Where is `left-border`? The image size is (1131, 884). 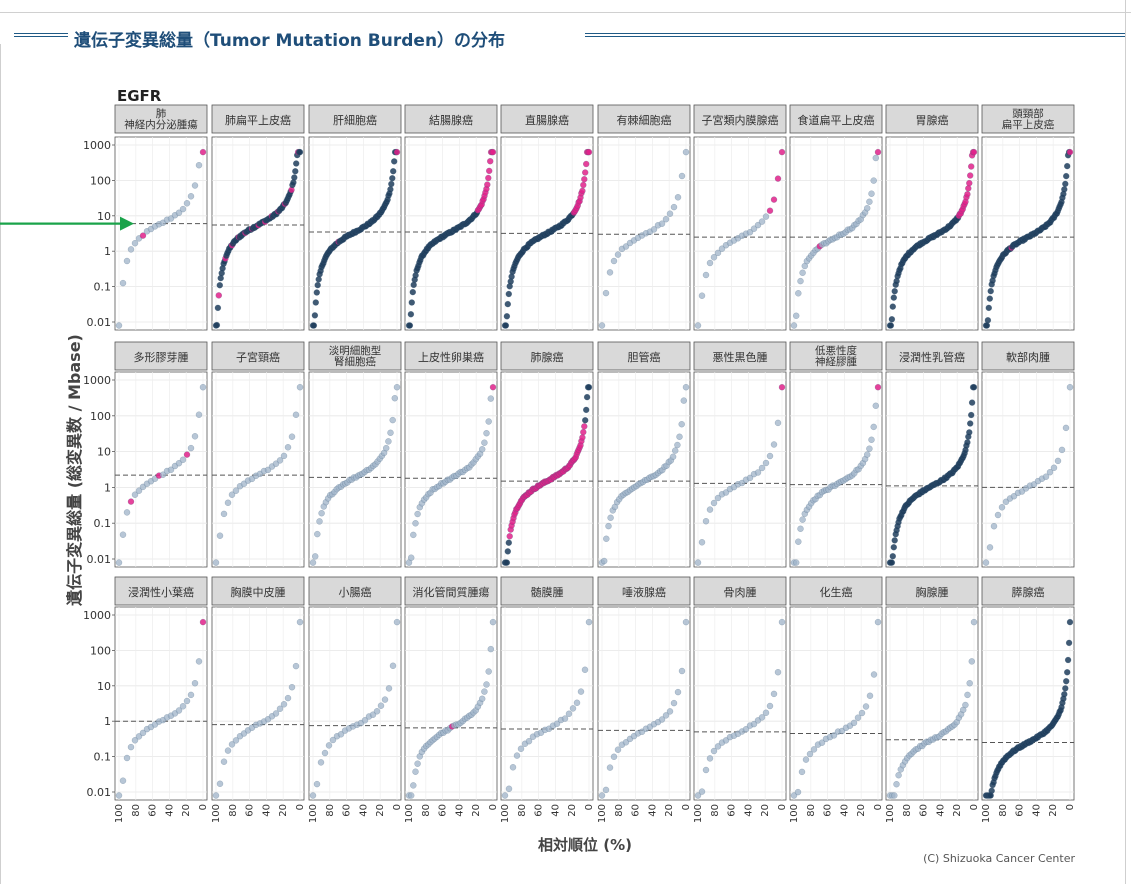 left-border is located at coordinates (0, 464).